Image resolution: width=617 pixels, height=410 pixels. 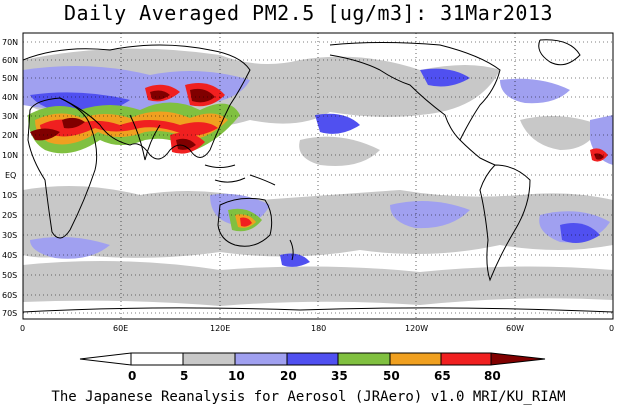 I want to click on lat-label: 20S, so click(x=9, y=215).